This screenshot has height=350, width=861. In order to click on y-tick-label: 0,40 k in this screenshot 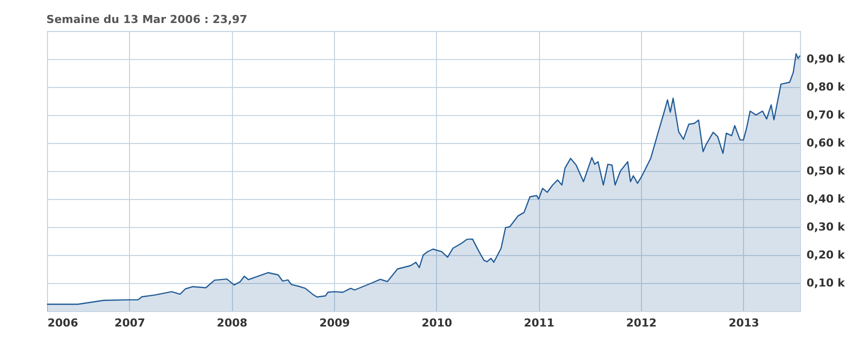, I will do `click(826, 199)`.